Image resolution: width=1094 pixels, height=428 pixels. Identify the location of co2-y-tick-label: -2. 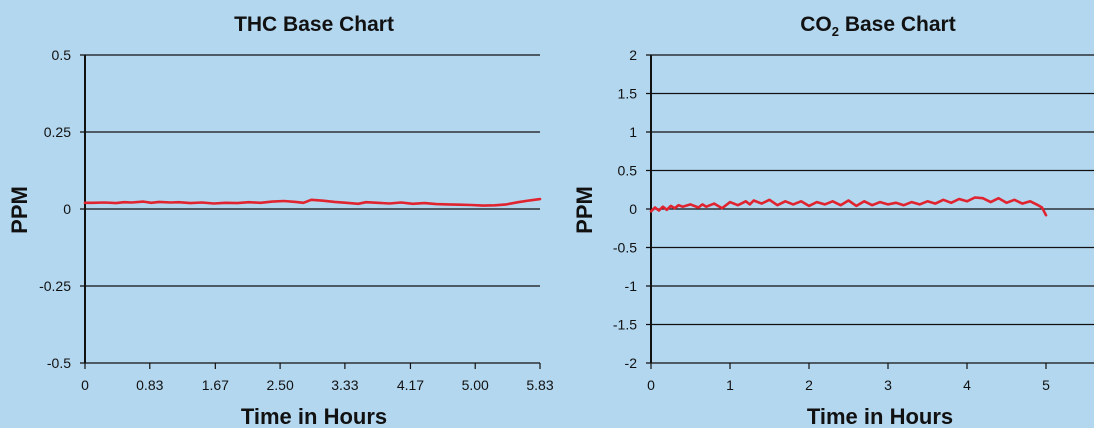
(631, 363).